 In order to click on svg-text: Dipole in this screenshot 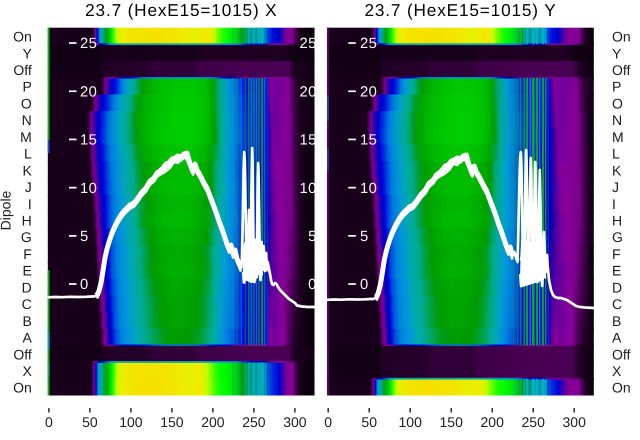, I will do `click(7, 210)`.